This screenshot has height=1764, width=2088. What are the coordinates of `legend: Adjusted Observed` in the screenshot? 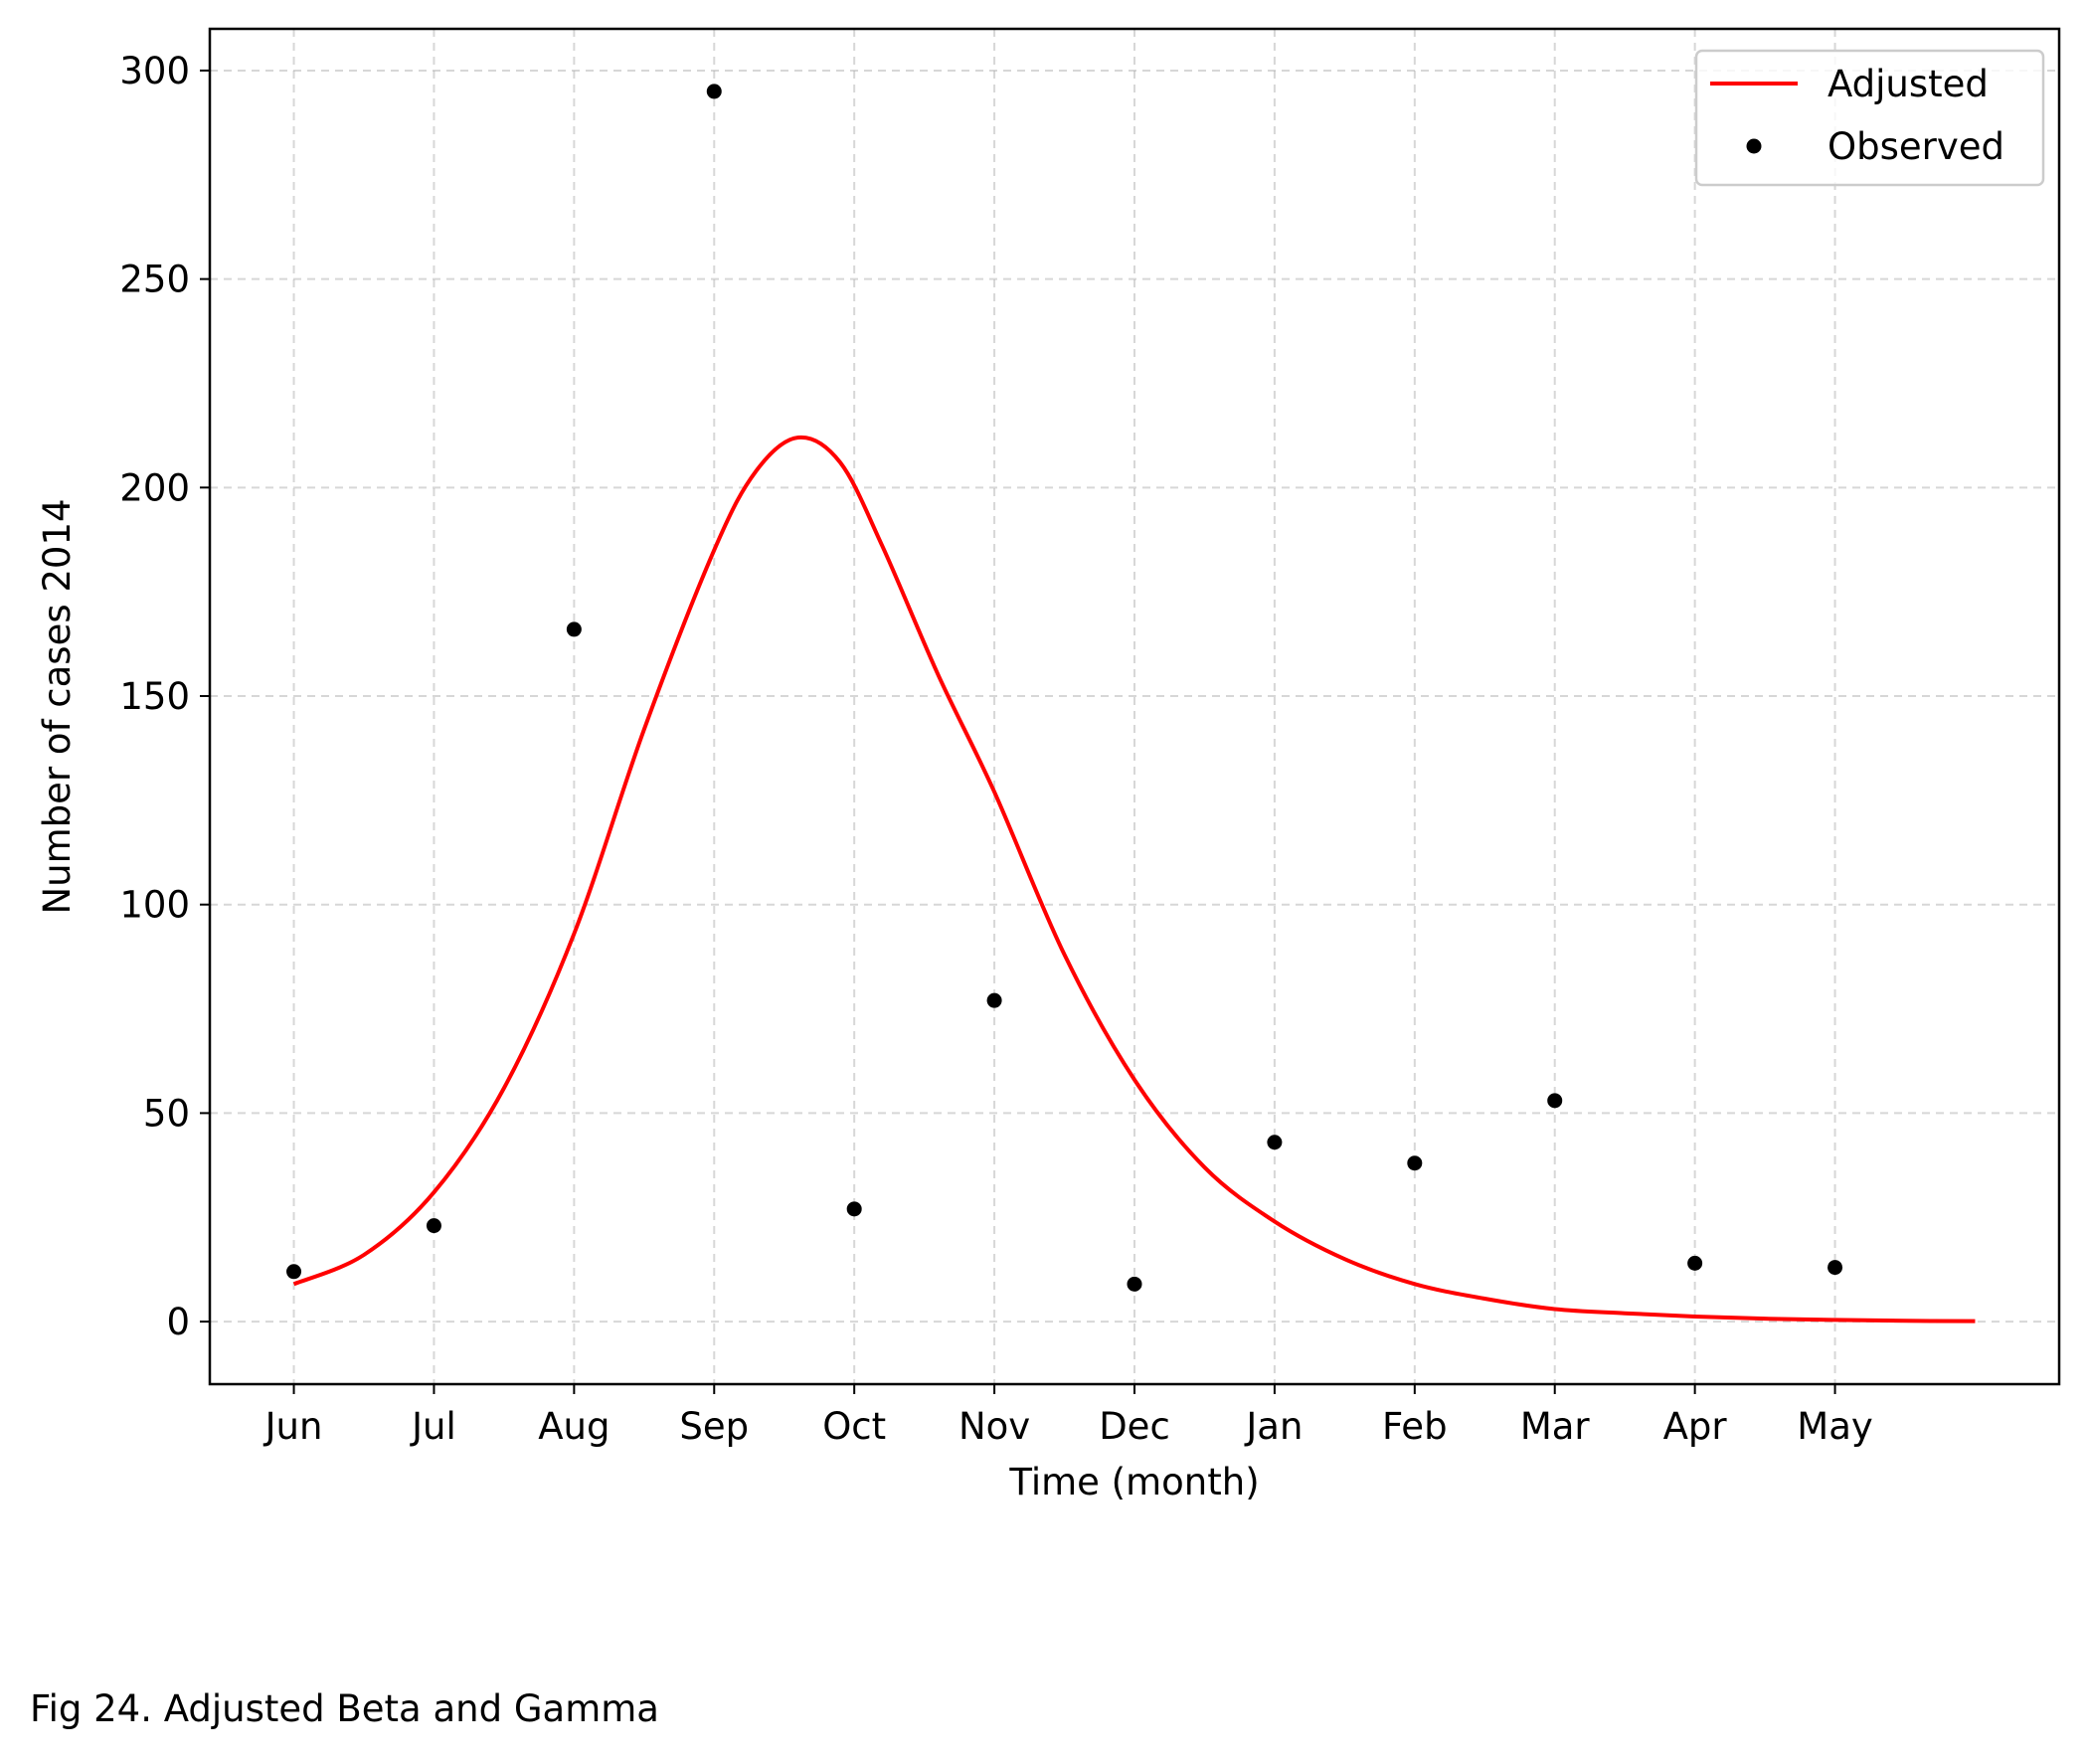 It's located at (1870, 118).